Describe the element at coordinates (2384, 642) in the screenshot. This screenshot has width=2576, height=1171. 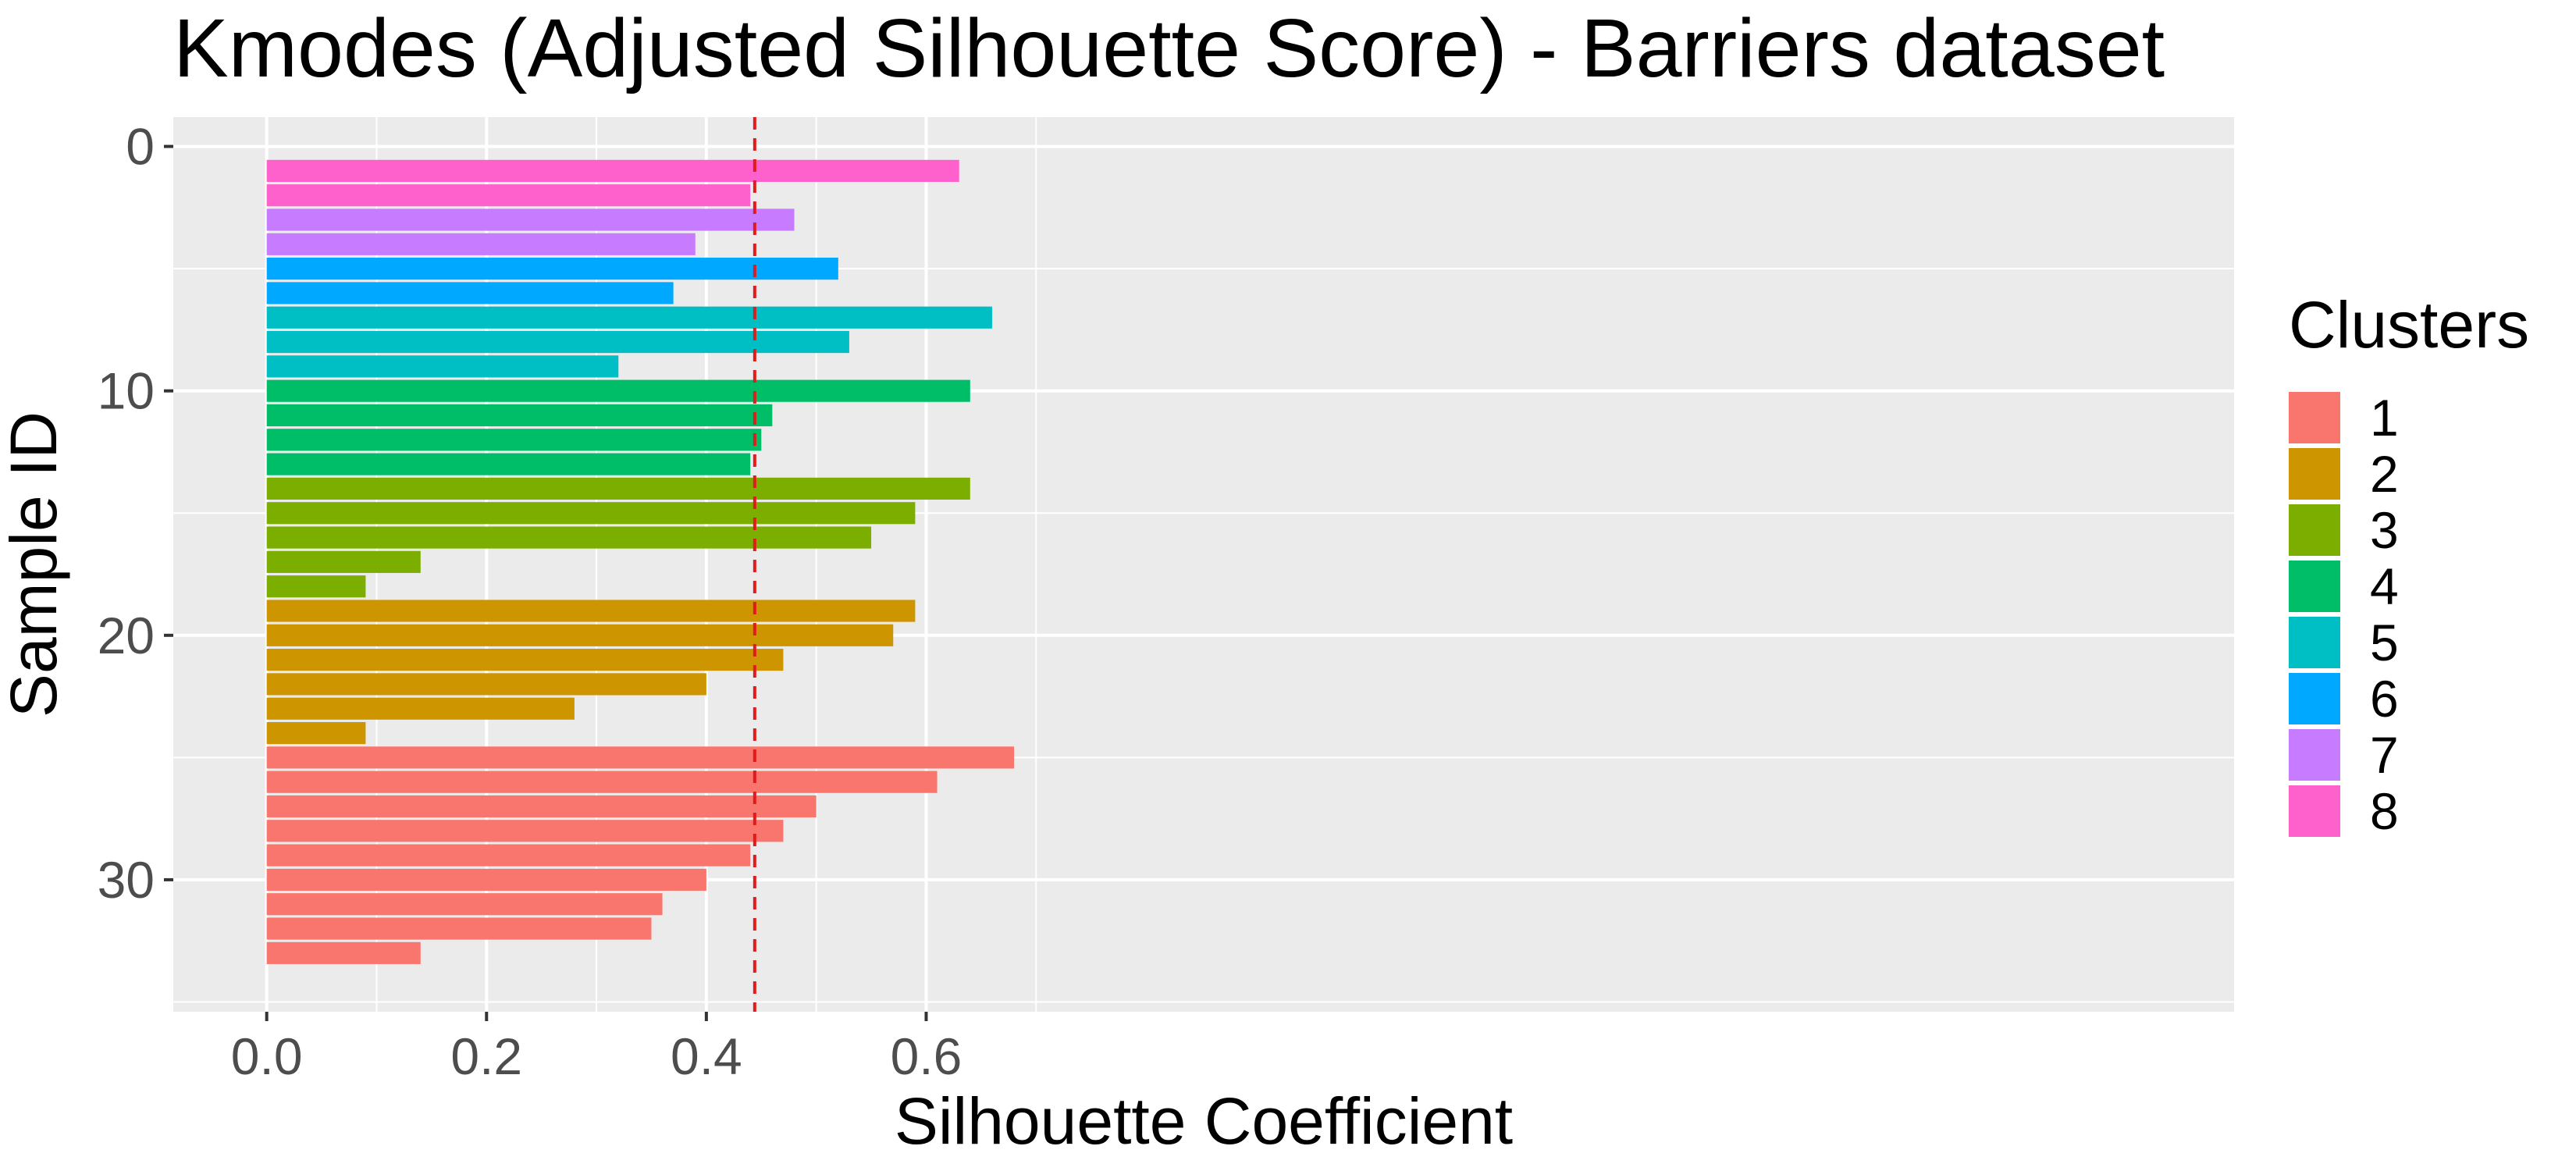
I see `legend-label-5: 5` at that location.